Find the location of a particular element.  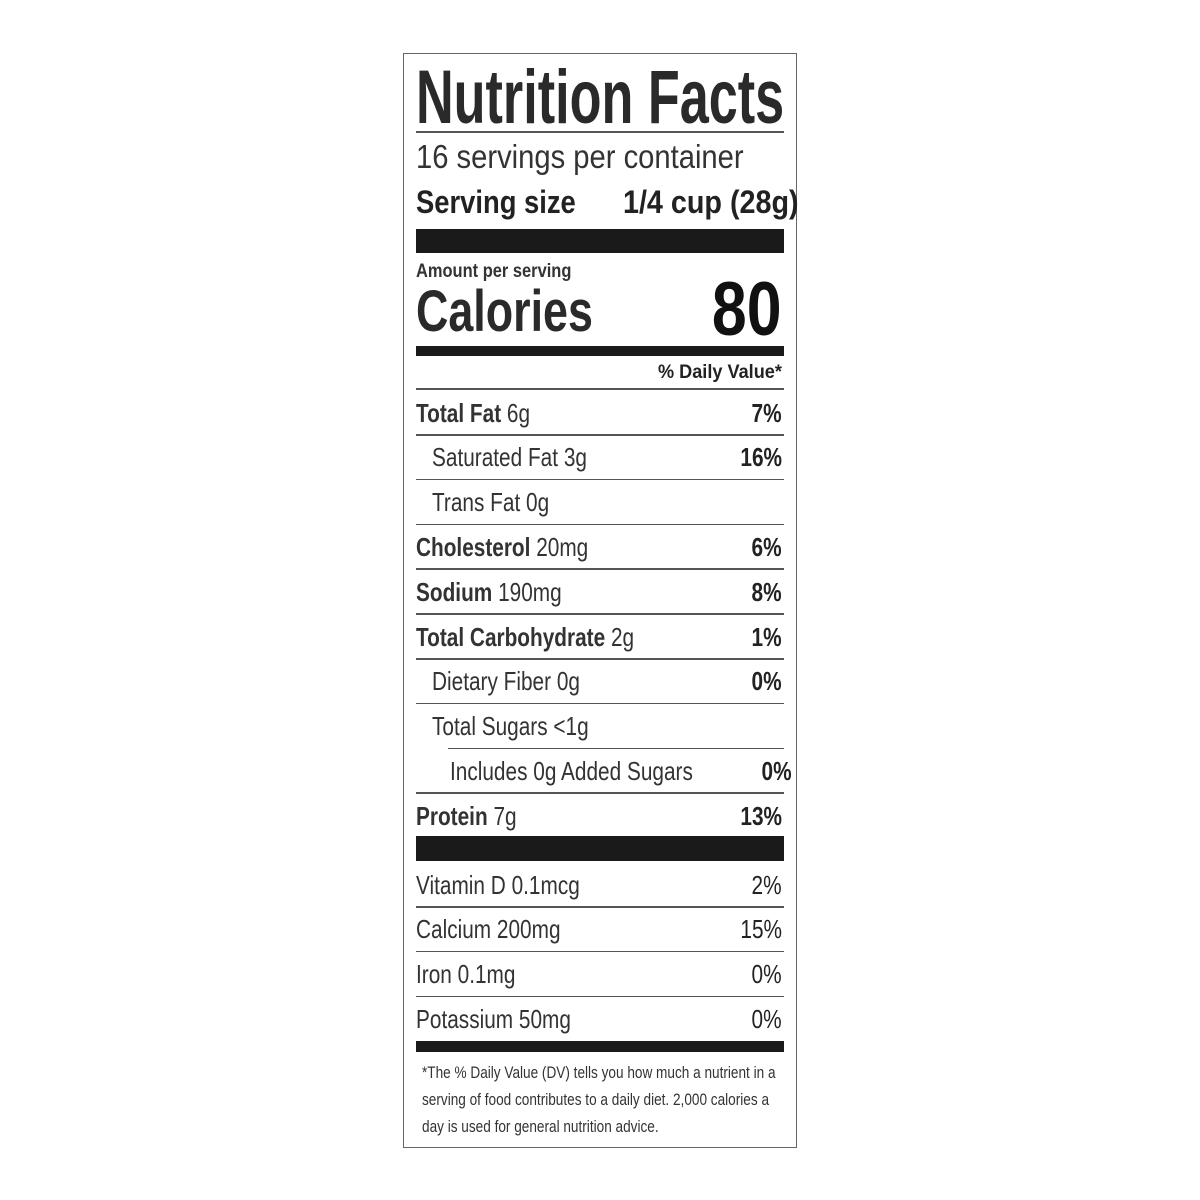

vitamin-name: Calcium is located at coordinates (454, 929).